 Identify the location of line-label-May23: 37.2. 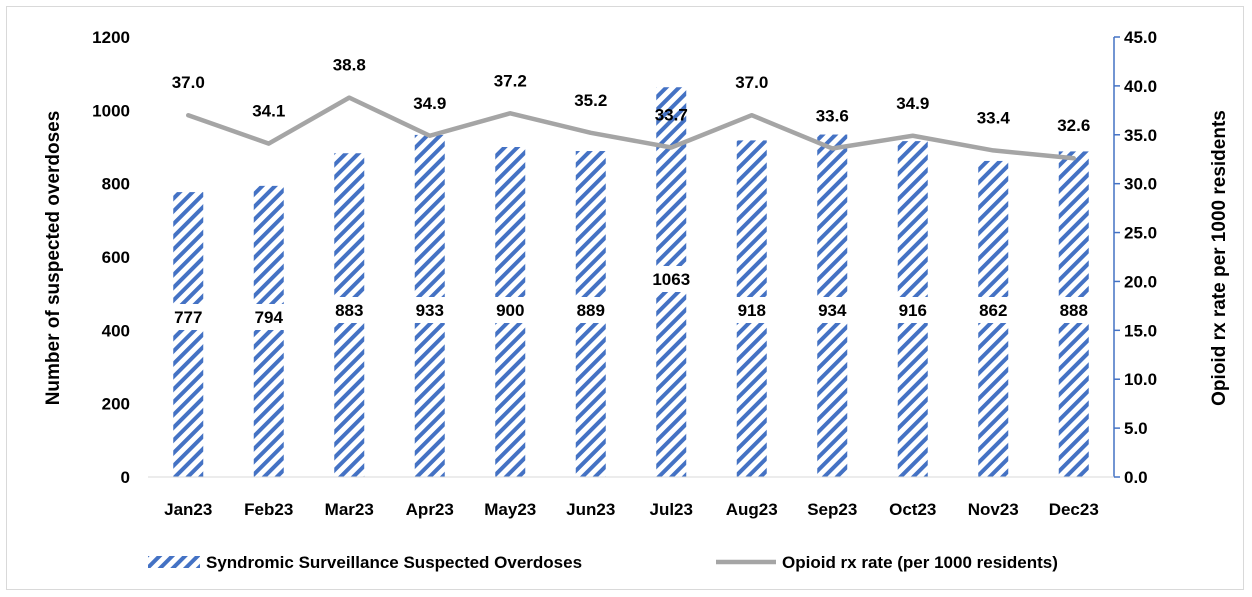
(510, 80).